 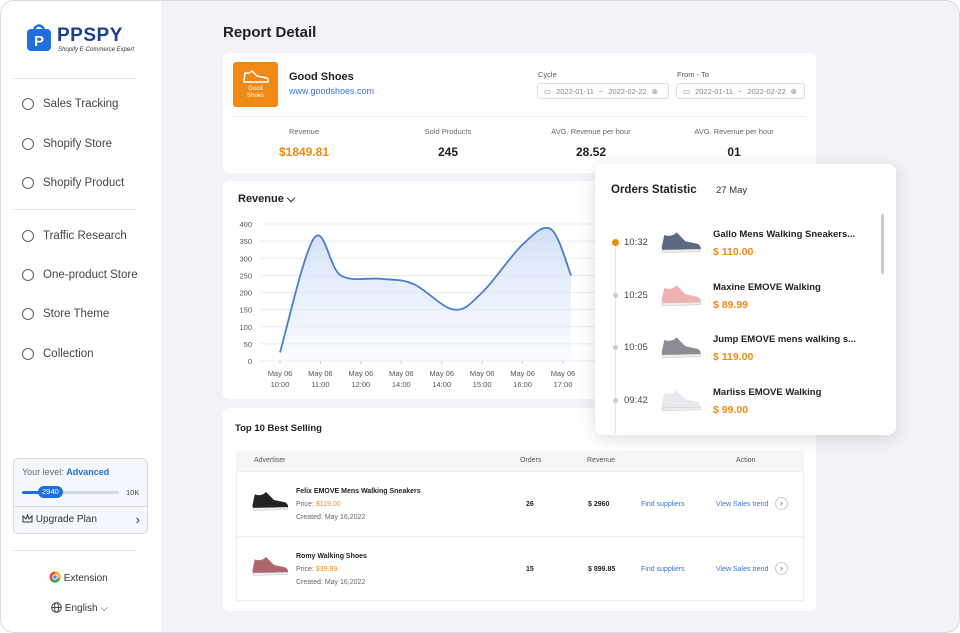 I want to click on nav-item: Store Theme, so click(x=65, y=314).